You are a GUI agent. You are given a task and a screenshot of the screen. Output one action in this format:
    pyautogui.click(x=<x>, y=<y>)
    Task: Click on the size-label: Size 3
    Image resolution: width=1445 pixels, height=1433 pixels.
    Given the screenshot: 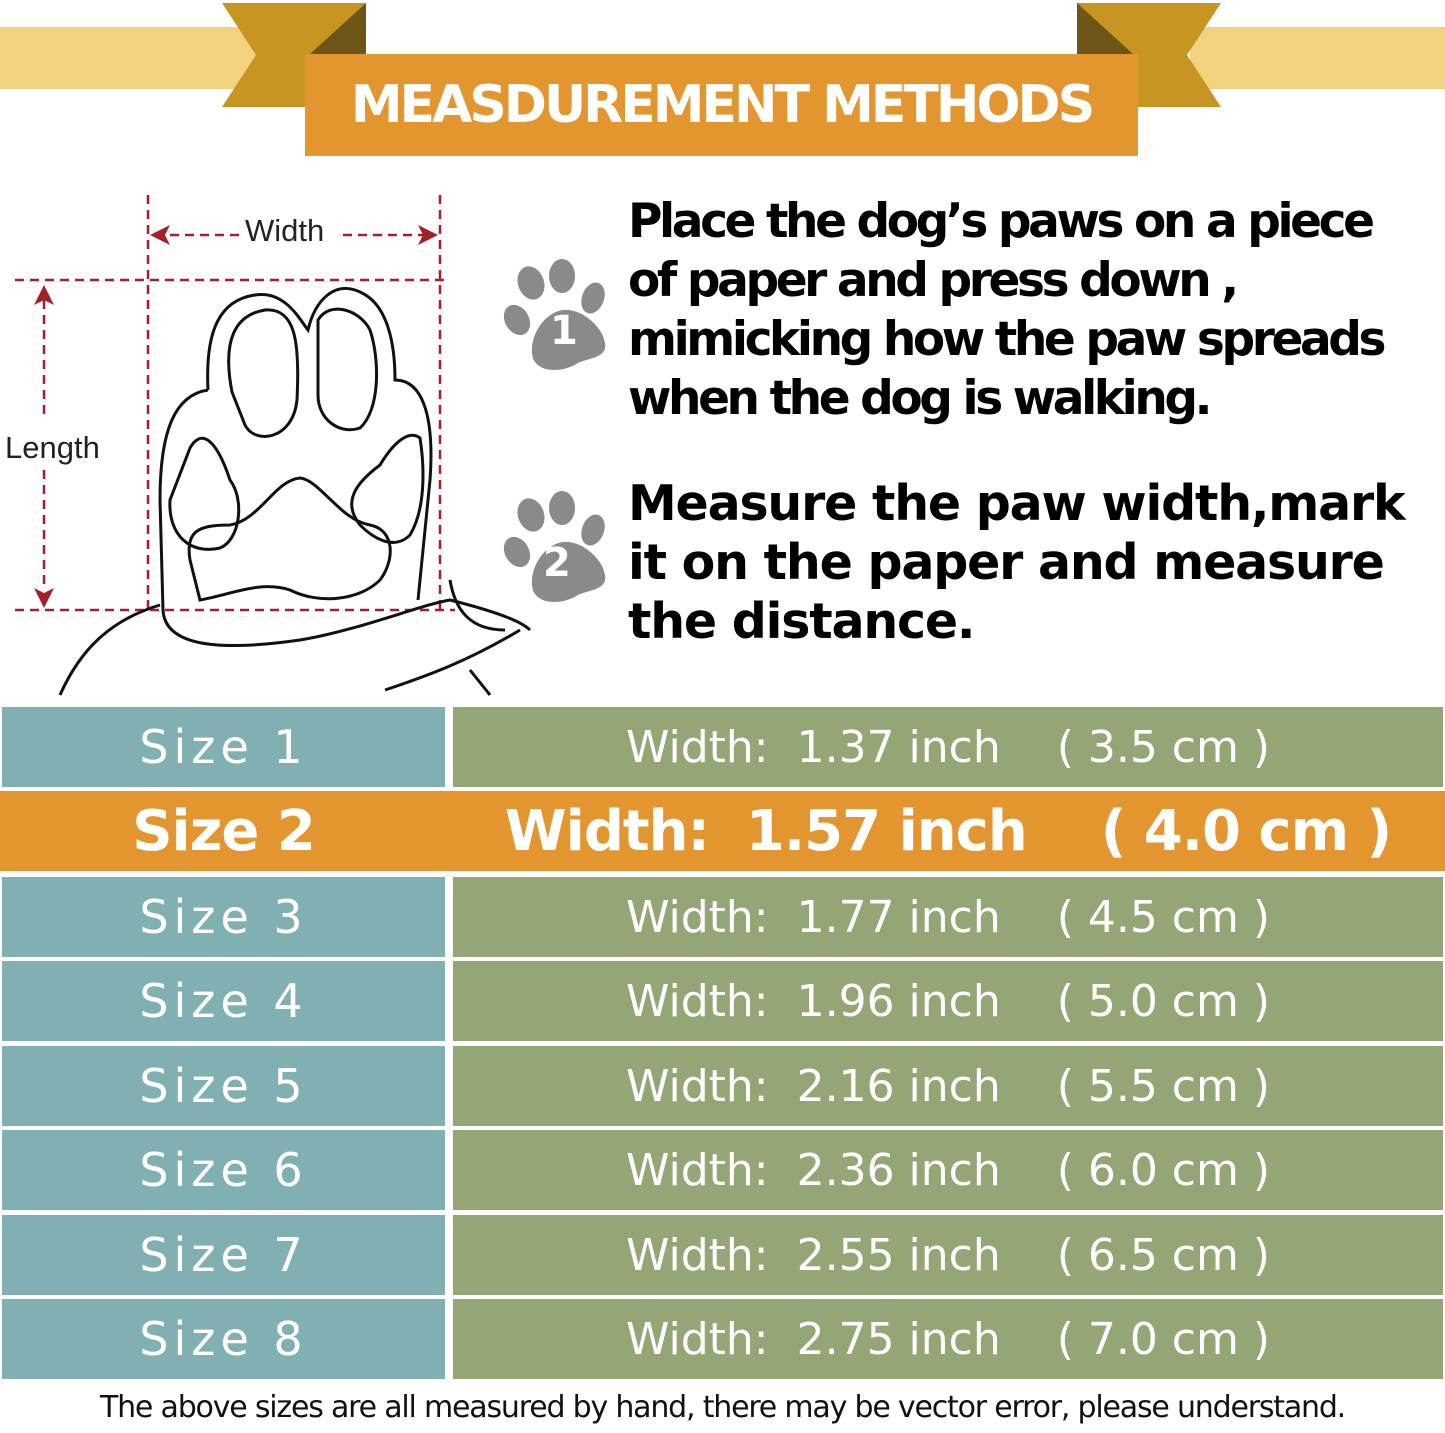 What is the action you would take?
    pyautogui.click(x=223, y=917)
    